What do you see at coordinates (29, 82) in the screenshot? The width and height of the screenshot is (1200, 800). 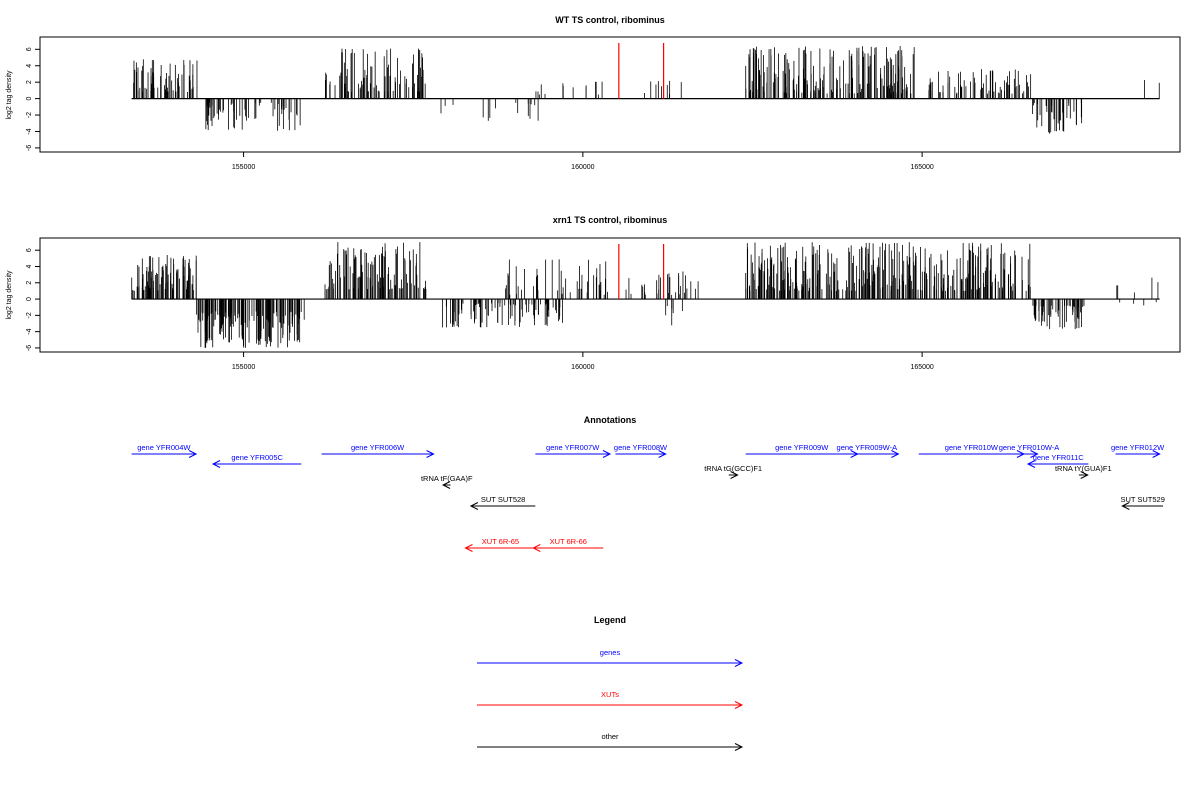 I see `wt-ytick-label: 2` at bounding box center [29, 82].